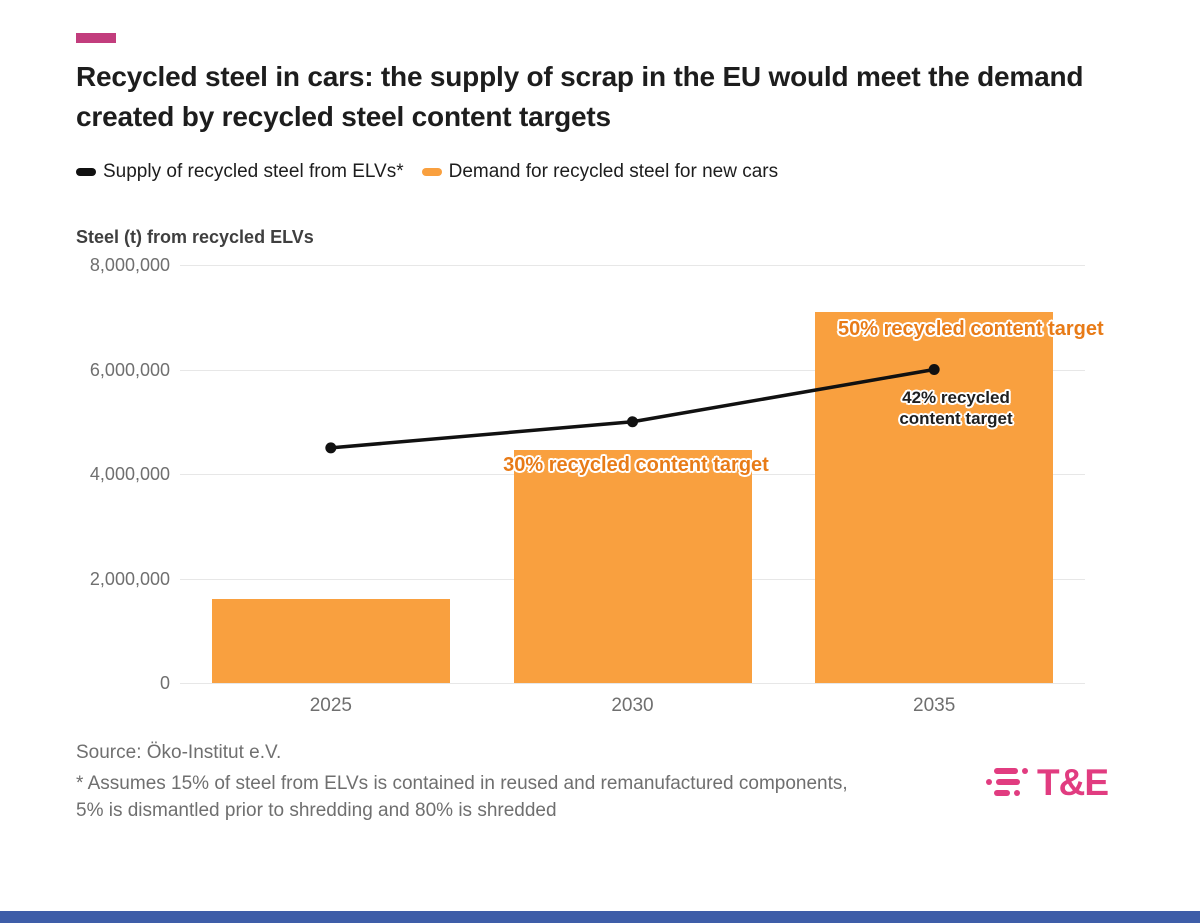 The width and height of the screenshot is (1200, 923). Describe the element at coordinates (179, 752) in the screenshot. I see `source-text: Source: Öko-Institut e.V.` at that location.